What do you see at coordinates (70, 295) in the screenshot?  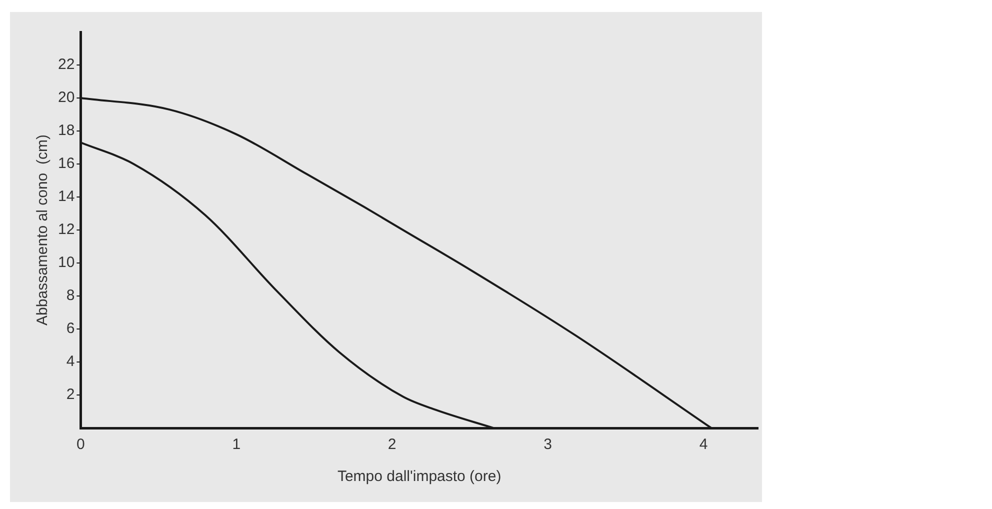 I see `y-tick-label: 8` at bounding box center [70, 295].